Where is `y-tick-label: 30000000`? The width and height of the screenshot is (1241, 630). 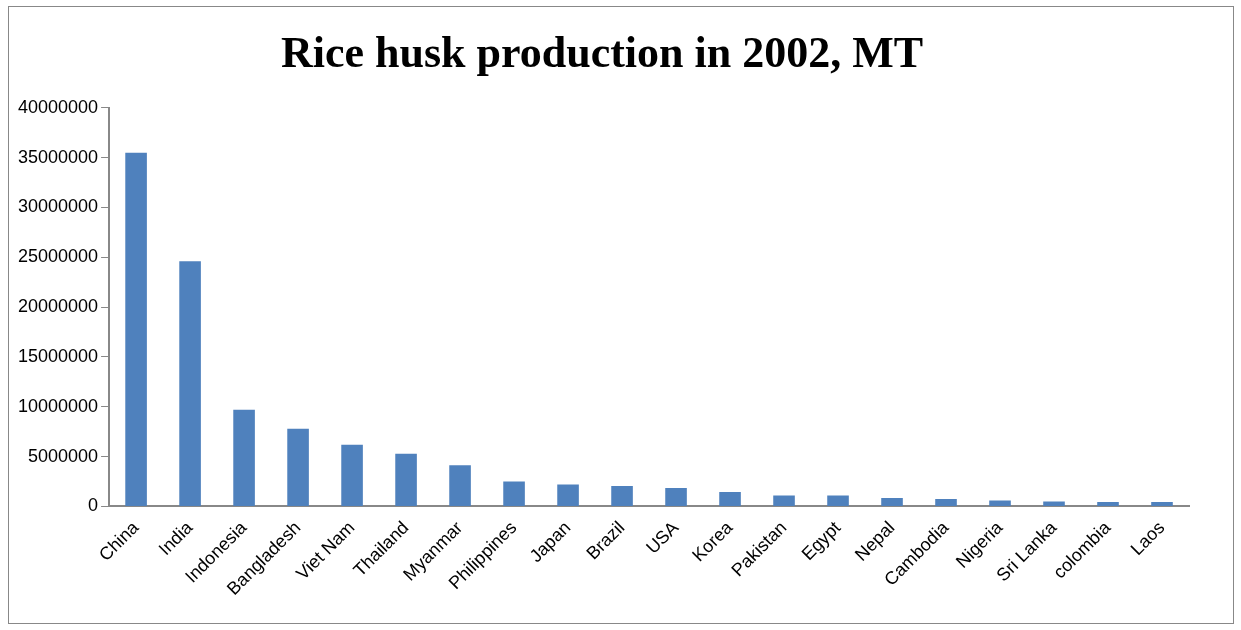
y-tick-label: 30000000 is located at coordinates (58, 206).